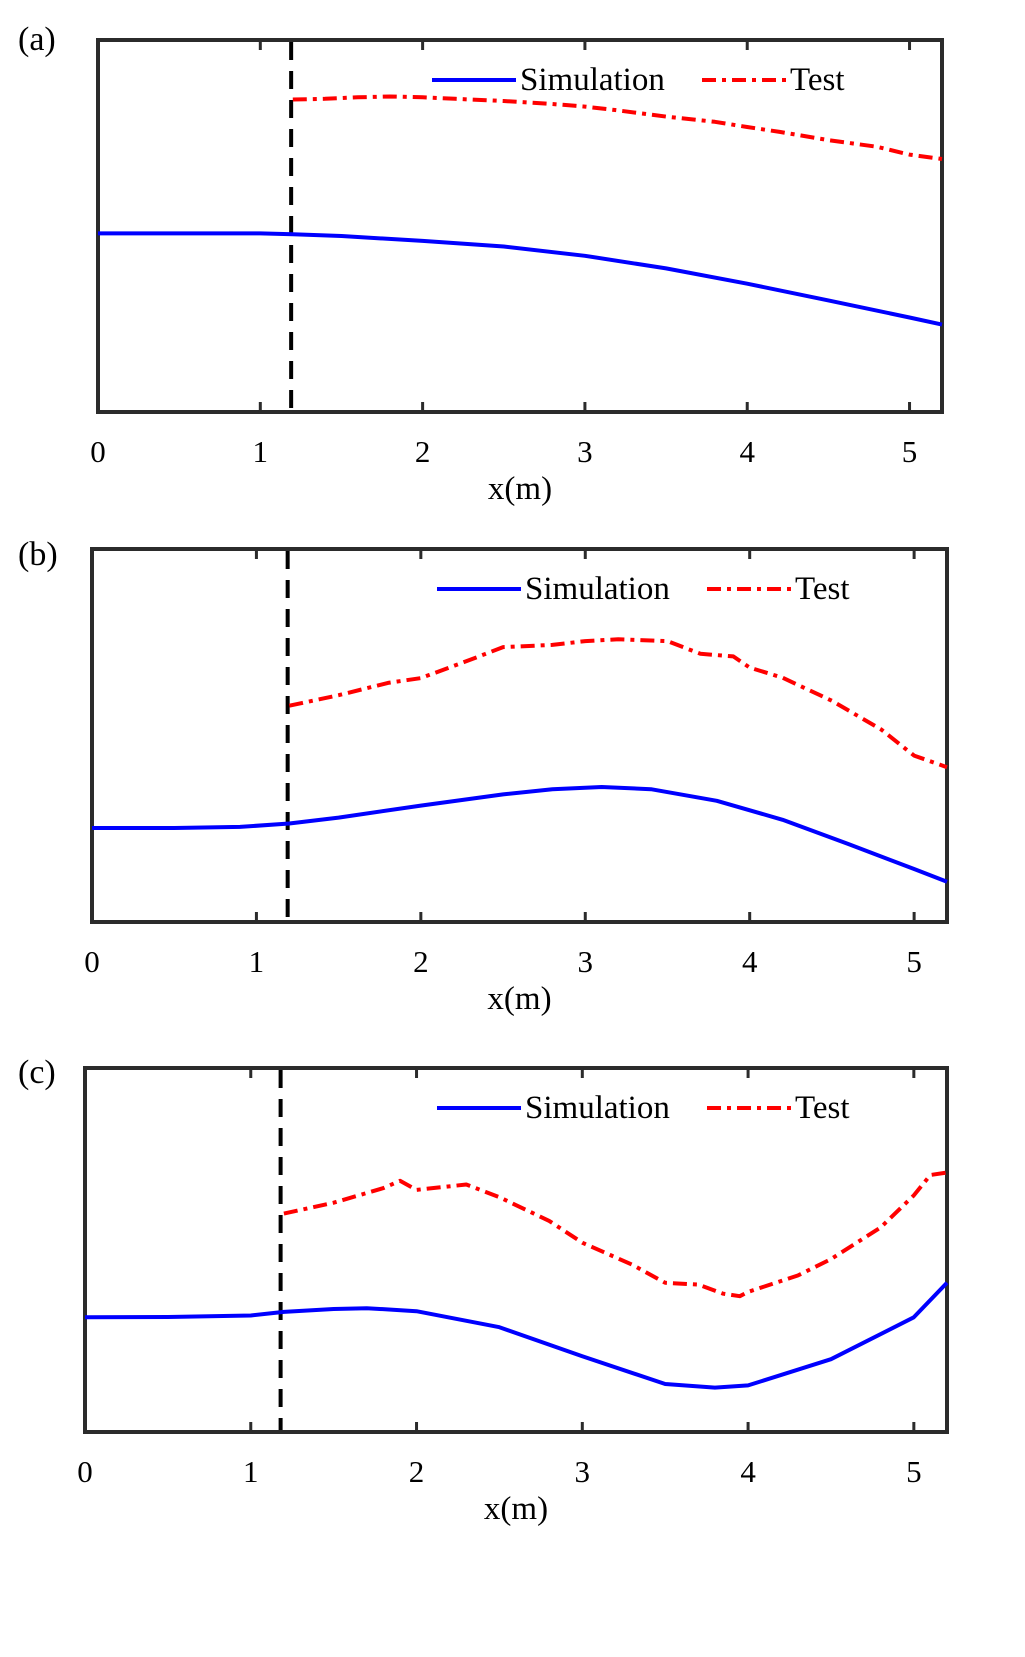 This screenshot has width=1025, height=1657. Describe the element at coordinates (38, 554) in the screenshot. I see `panel-label: (b)` at that location.